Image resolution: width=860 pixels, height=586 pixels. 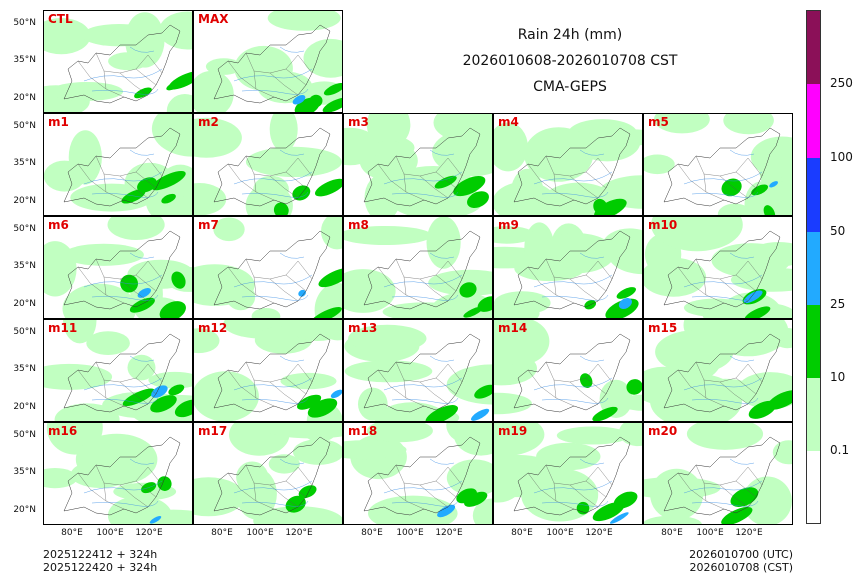 I want to click on panel-label: m11, so click(x=63, y=328).